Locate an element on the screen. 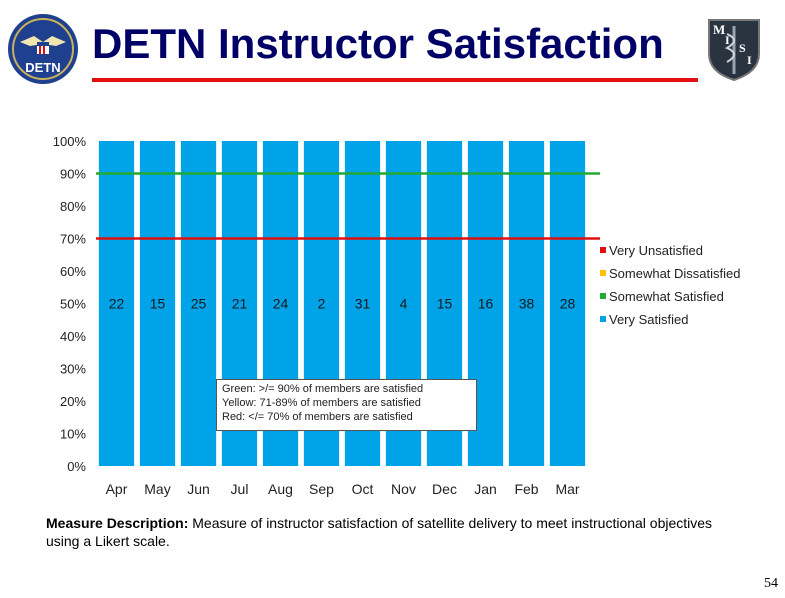 The width and height of the screenshot is (785, 598). x-tick-label: Dec is located at coordinates (444, 489).